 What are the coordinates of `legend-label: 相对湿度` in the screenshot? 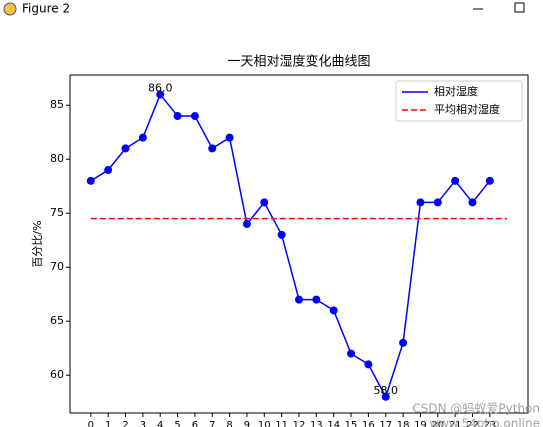 It's located at (456, 91).